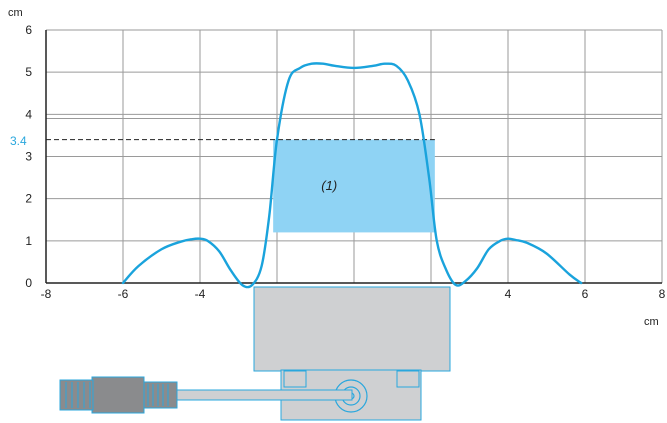 Image resolution: width=667 pixels, height=423 pixels. Describe the element at coordinates (585, 294) in the screenshot. I see `x-tick-label: 6` at that location.